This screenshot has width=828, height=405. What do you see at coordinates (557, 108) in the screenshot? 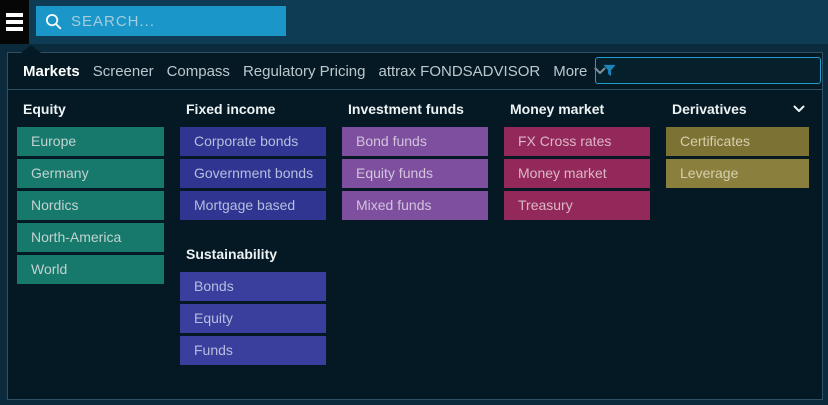
I see `section-header-label: Money market` at bounding box center [557, 108].